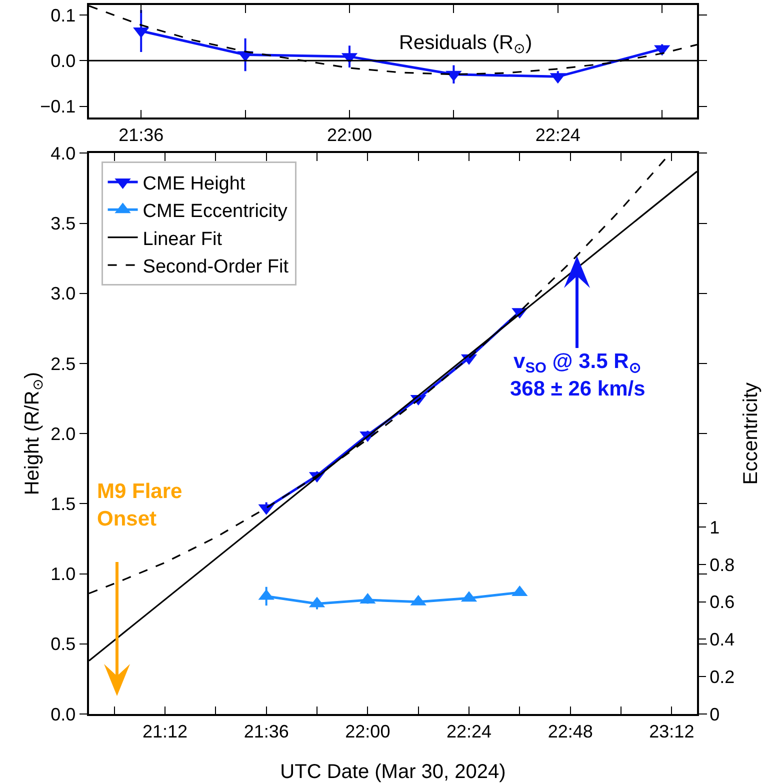 Image resolution: width=782 pixels, height=783 pixels. What do you see at coordinates (63, 574) in the screenshot?
I see `y-tick-label: 1.0` at bounding box center [63, 574].